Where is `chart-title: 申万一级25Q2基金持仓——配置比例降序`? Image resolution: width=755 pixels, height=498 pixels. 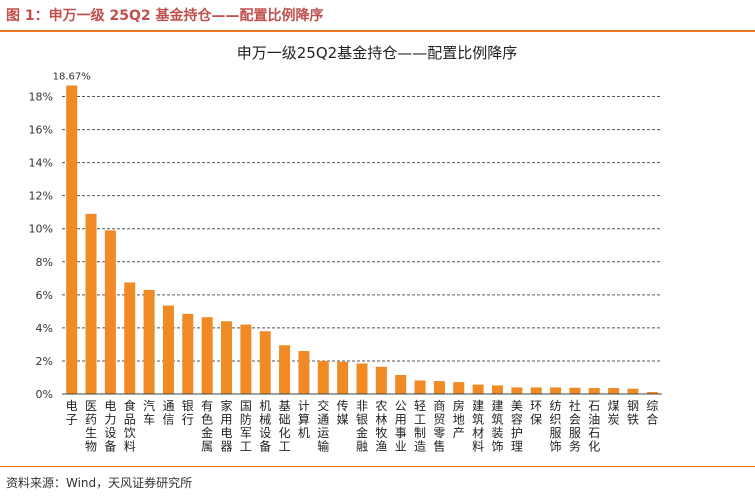 chart-title: 申万一级25Q2基金持仓——配置比例降序 is located at coordinates (377, 53).